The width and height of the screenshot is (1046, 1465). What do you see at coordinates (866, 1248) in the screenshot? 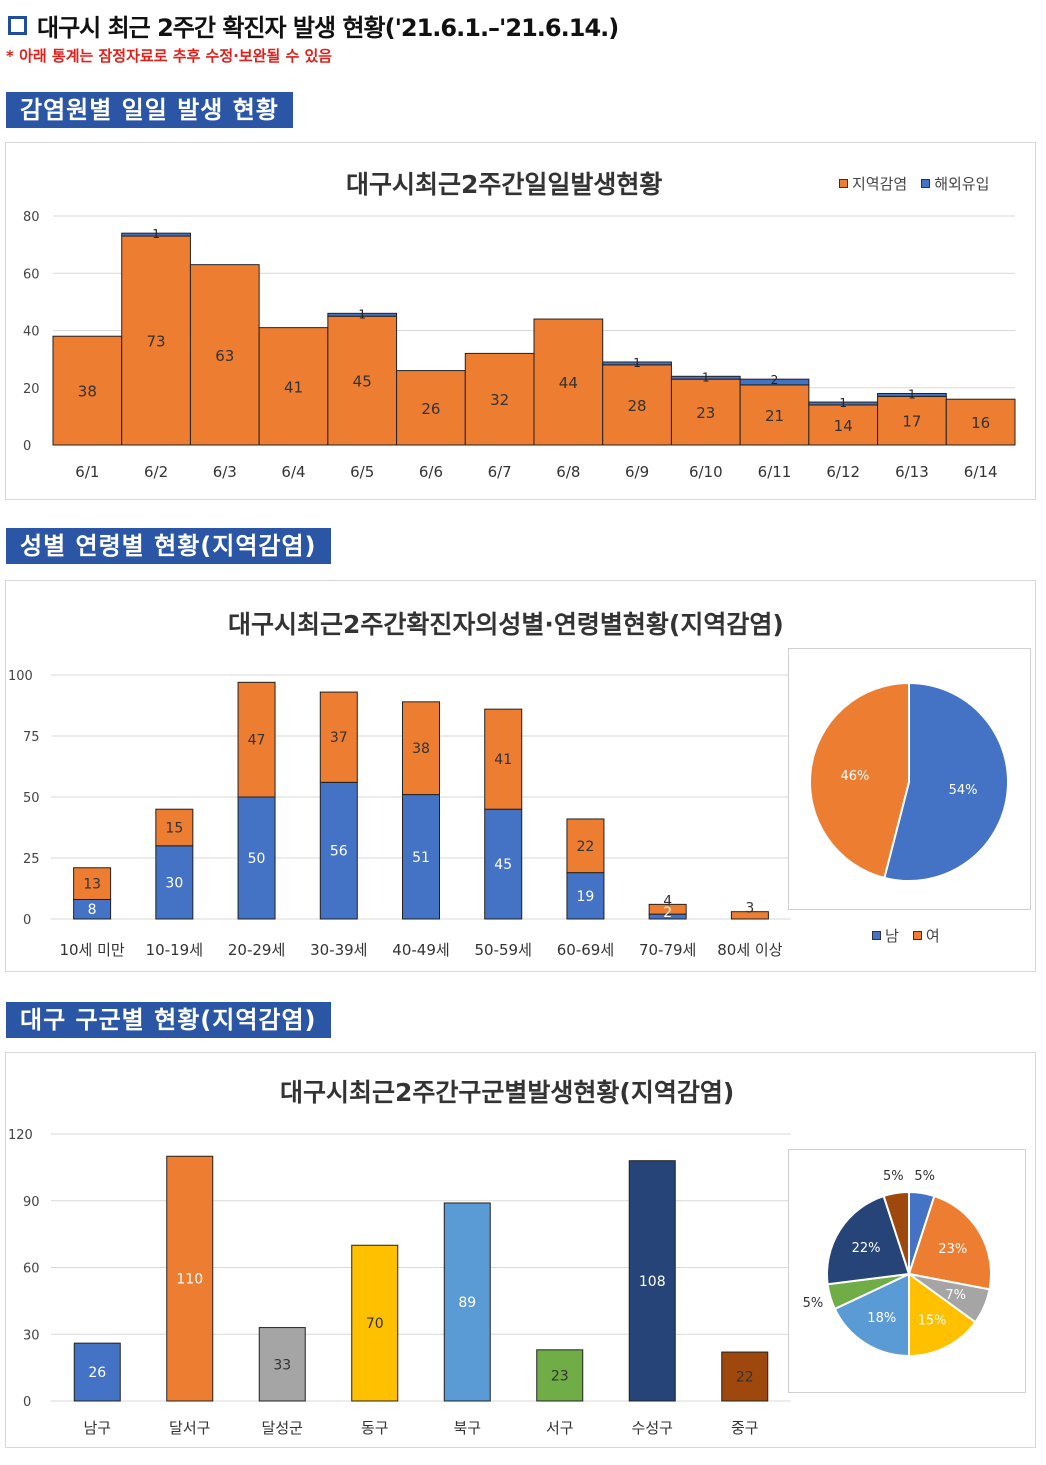
I see `pie-data-label: 22%` at bounding box center [866, 1248].